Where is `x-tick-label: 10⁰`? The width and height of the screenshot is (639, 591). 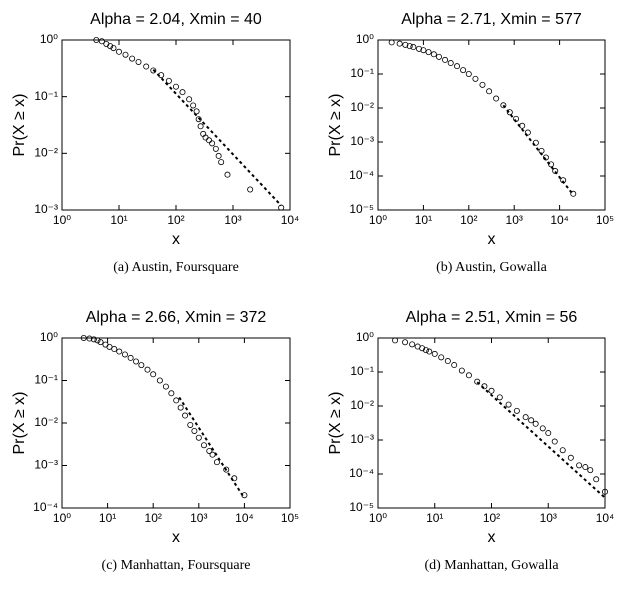
x-tick-label: 10⁰ is located at coordinates (62, 518).